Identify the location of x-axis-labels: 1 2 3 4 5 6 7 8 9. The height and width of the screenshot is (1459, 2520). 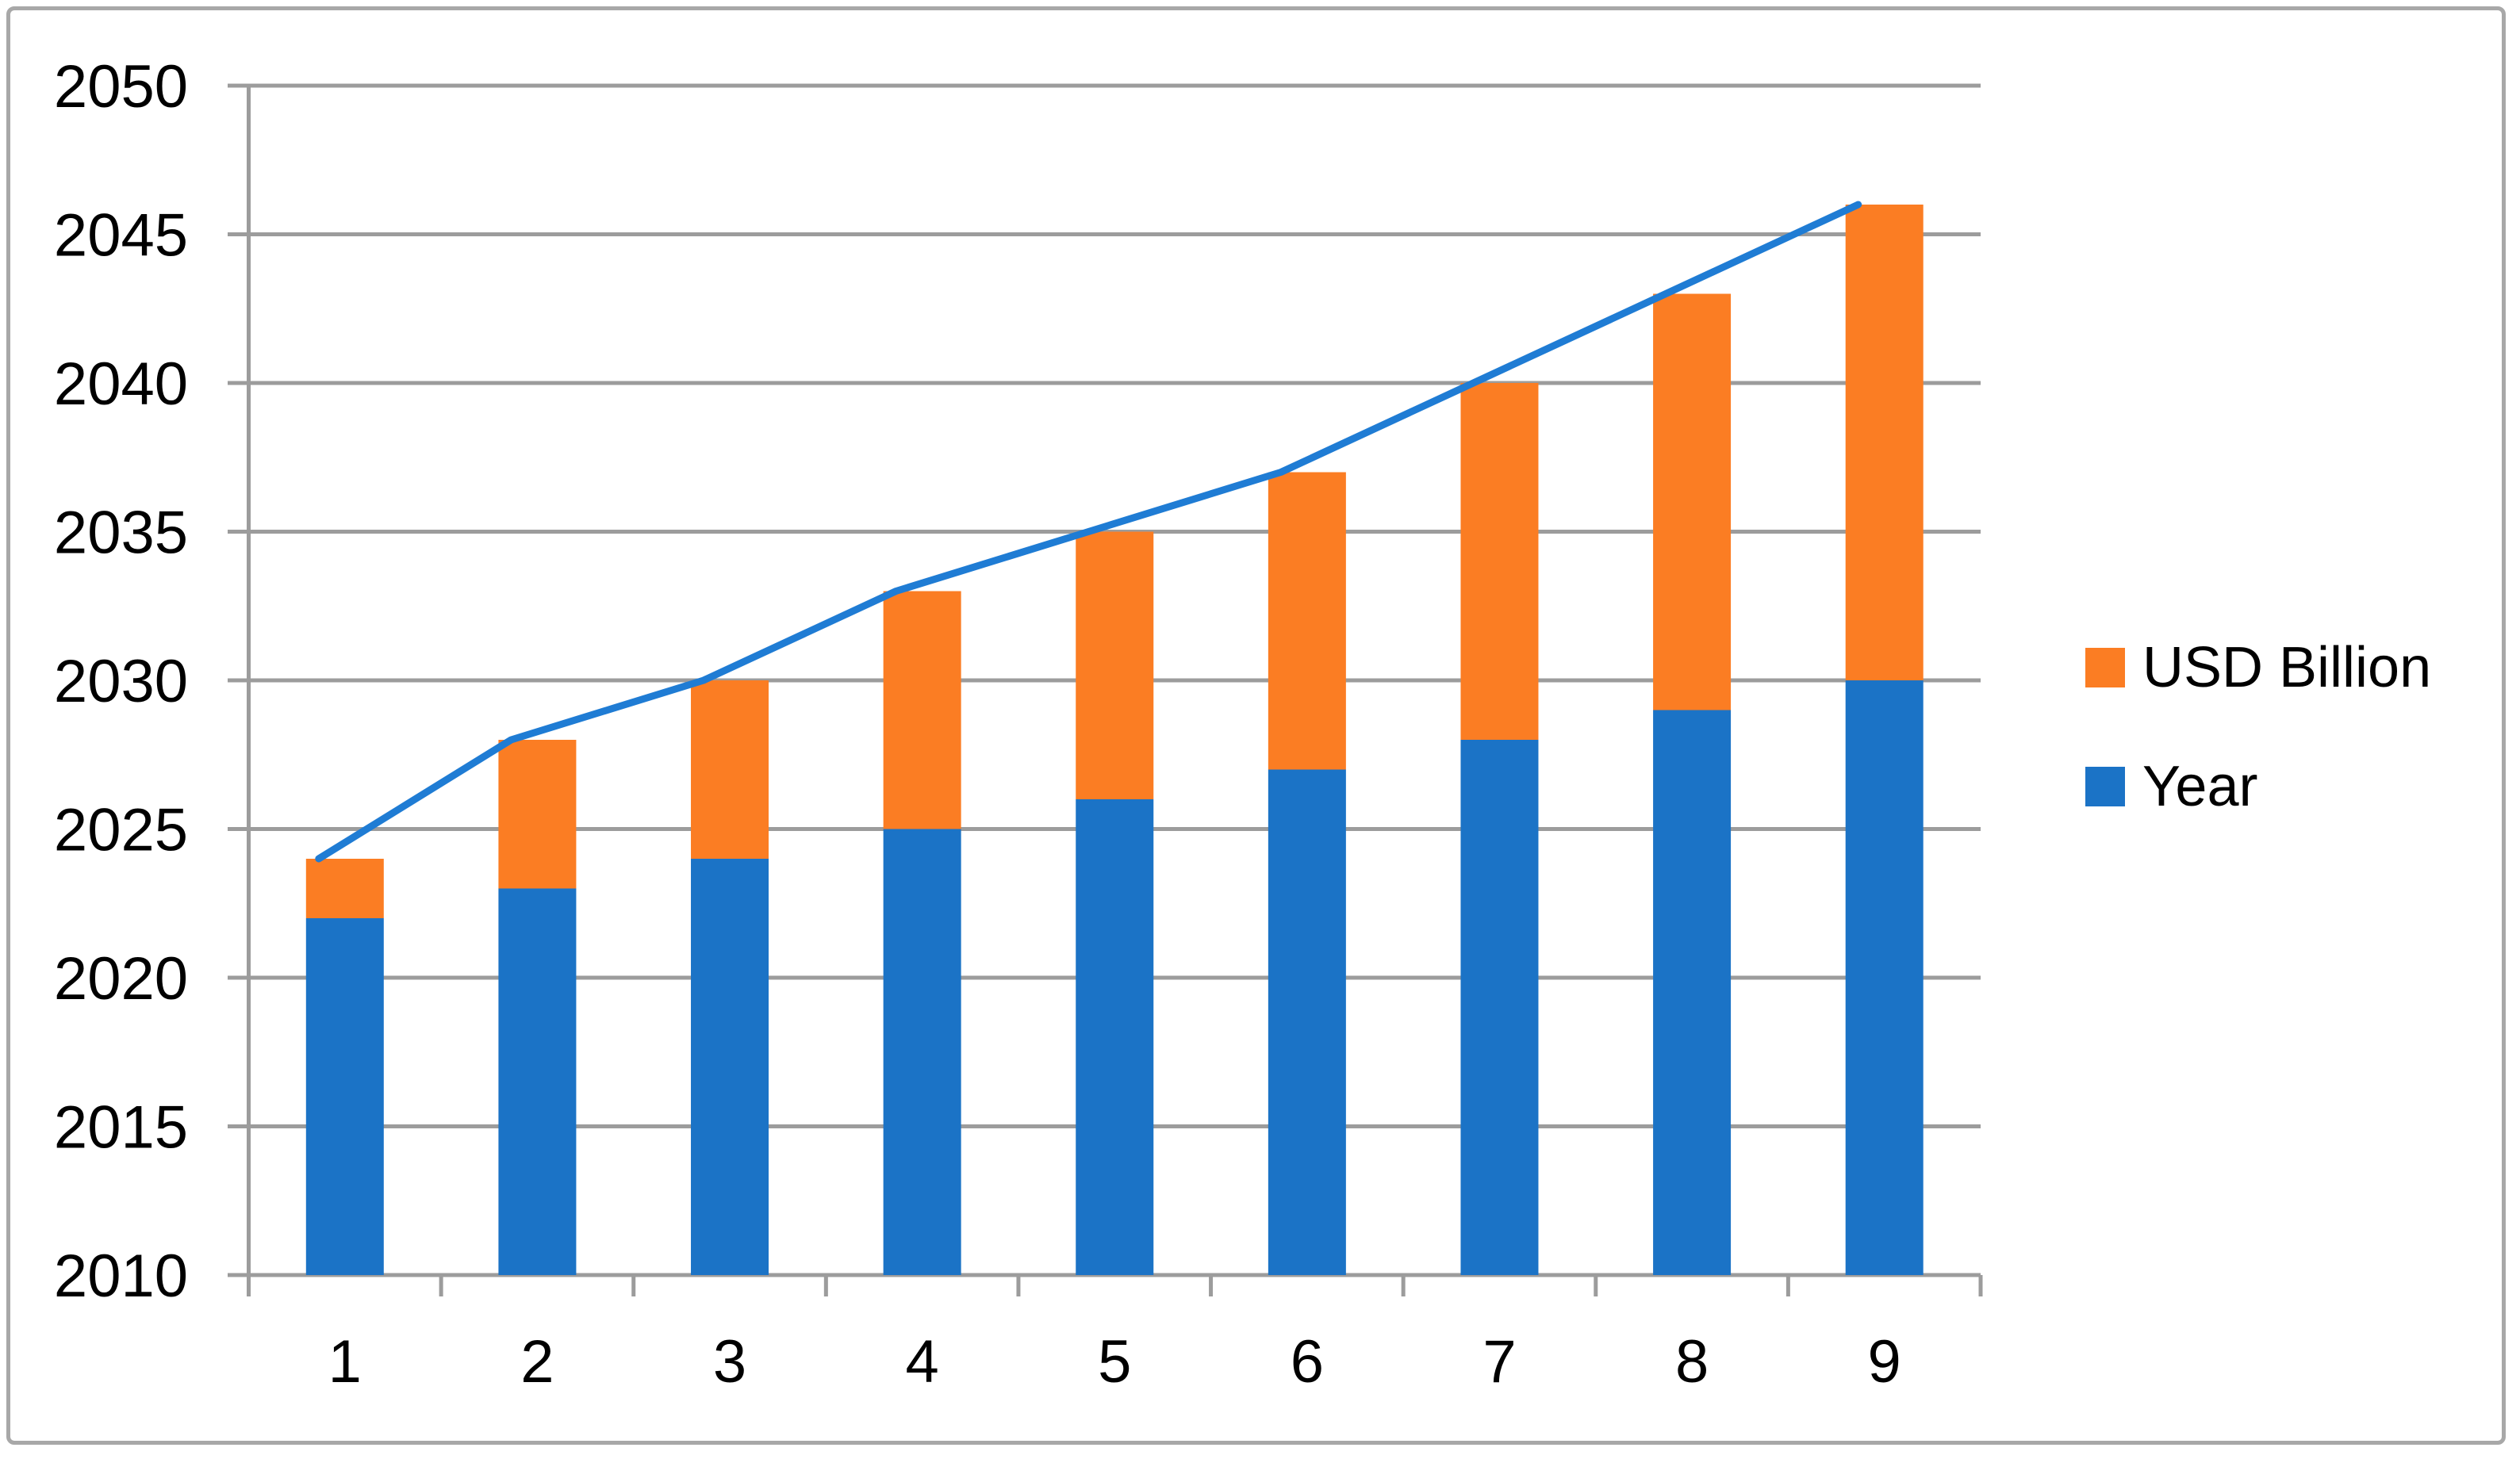
(1114, 1362).